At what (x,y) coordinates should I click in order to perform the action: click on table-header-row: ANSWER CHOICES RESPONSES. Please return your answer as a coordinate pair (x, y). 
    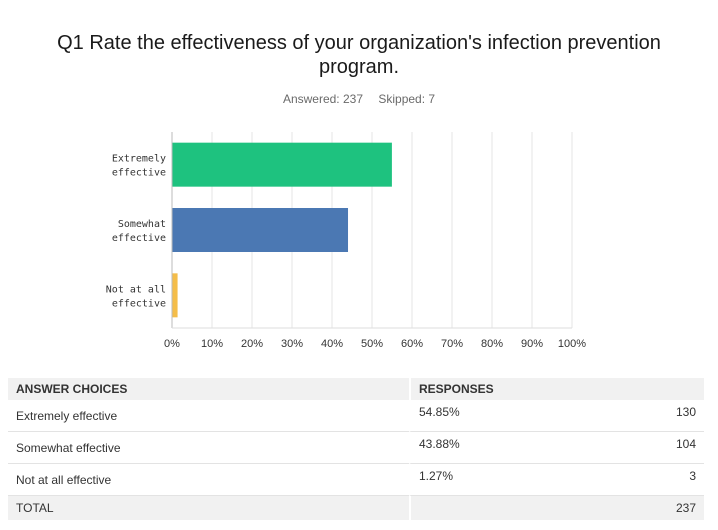
    Looking at the image, I should click on (356, 389).